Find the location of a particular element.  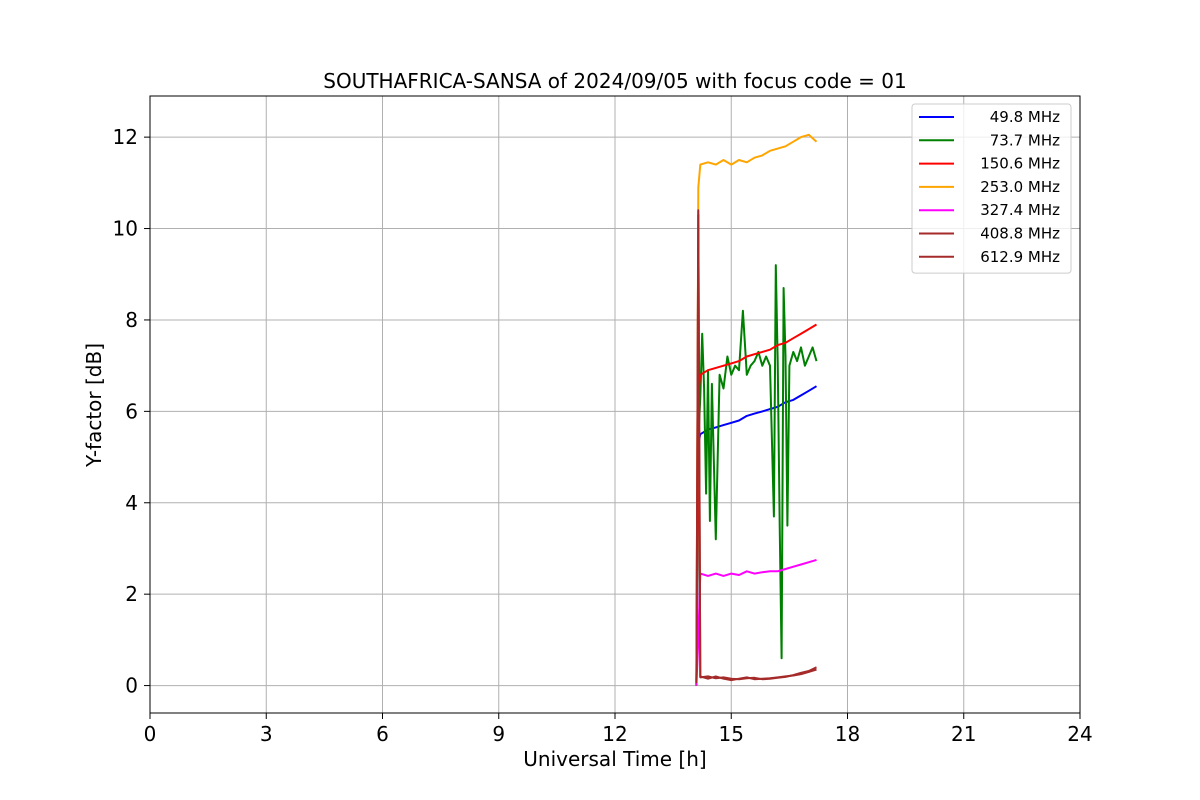

legend-box is located at coordinates (991, 188).